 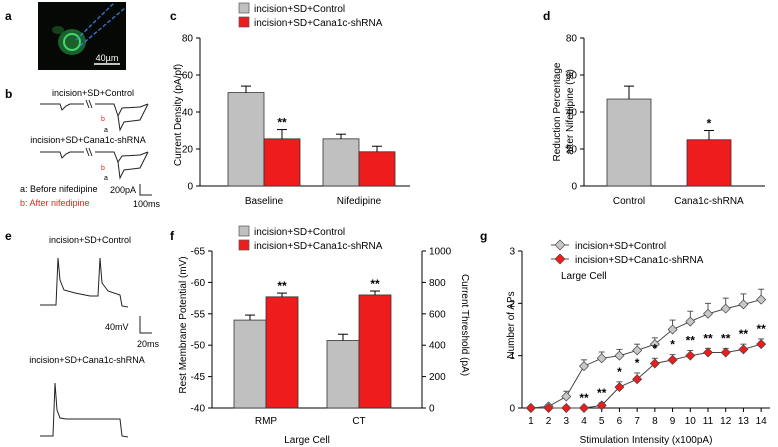 I want to click on c-legend-label-shrna: incision+SD+Cana1c-shRNA, so click(x=318, y=23).